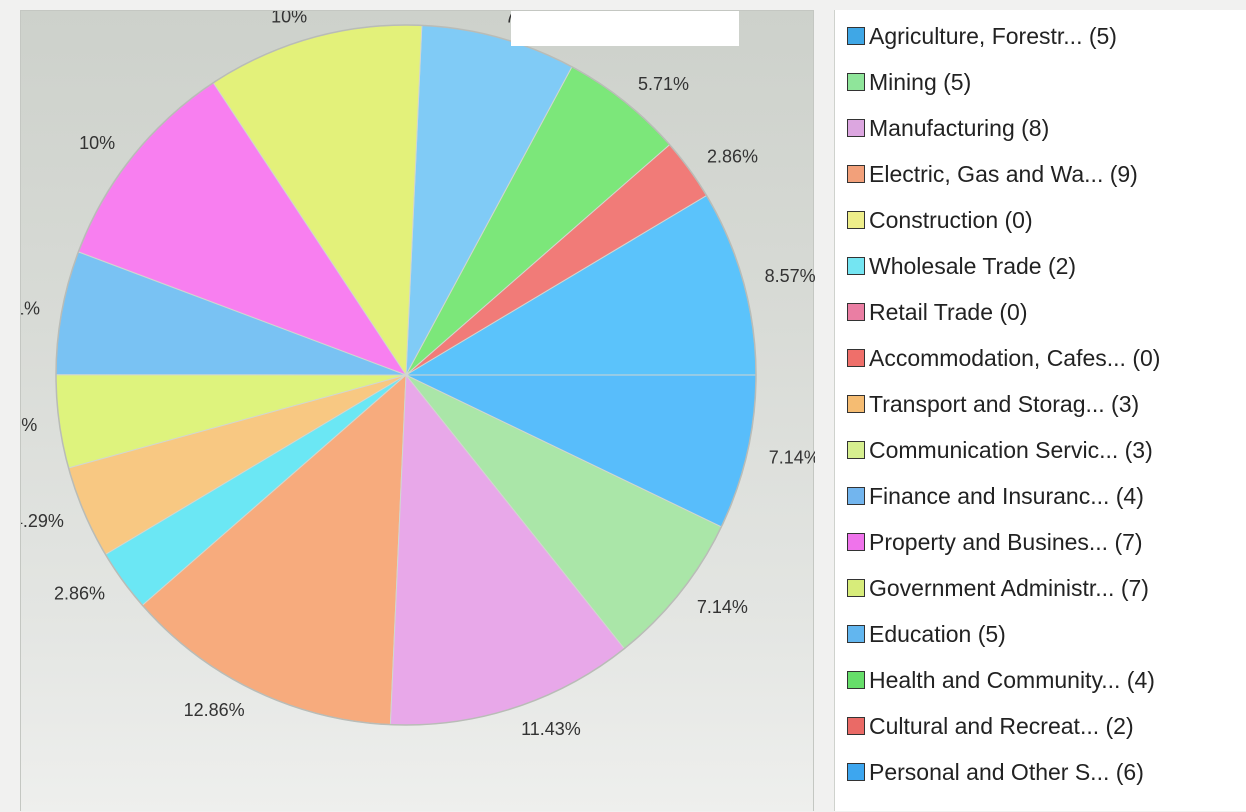 The image size is (1246, 812). I want to click on legend-item: Retail Trade (0), so click(937, 312).